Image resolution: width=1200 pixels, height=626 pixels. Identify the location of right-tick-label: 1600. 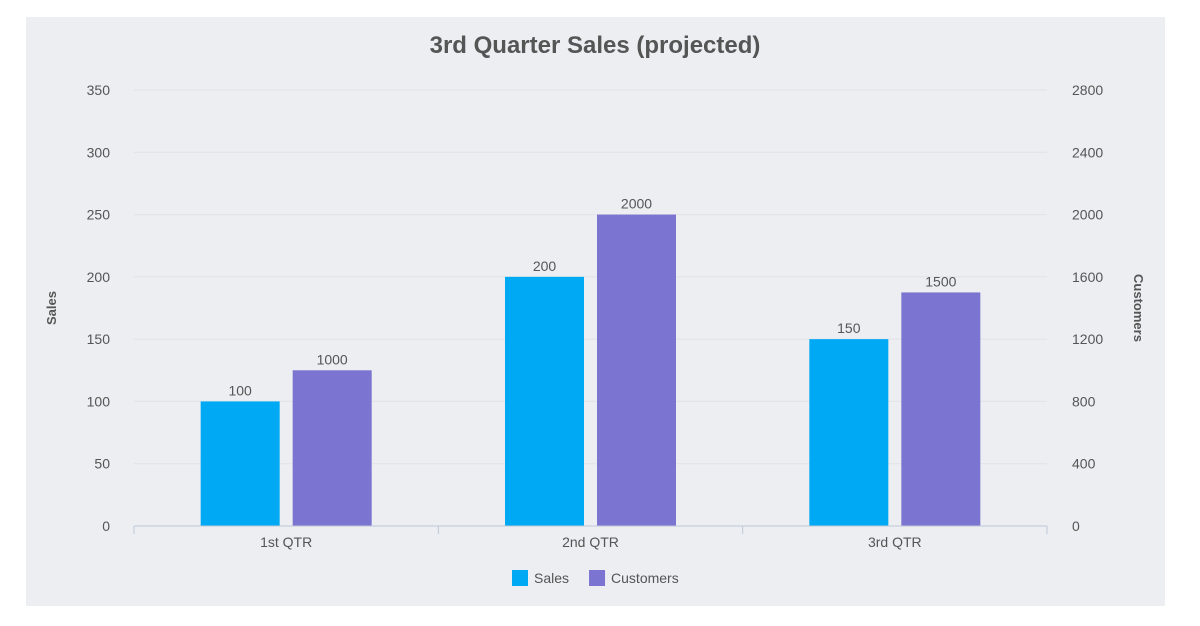
(1087, 277).